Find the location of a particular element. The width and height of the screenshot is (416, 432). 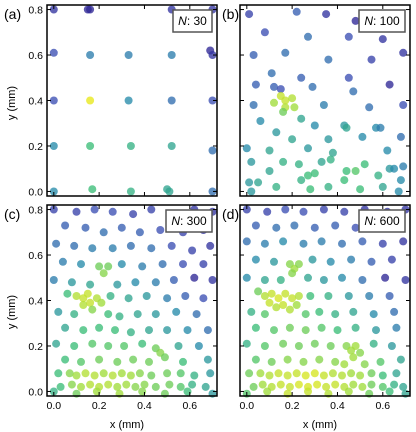

x-tick-label: 0.0 is located at coordinates (246, 406).